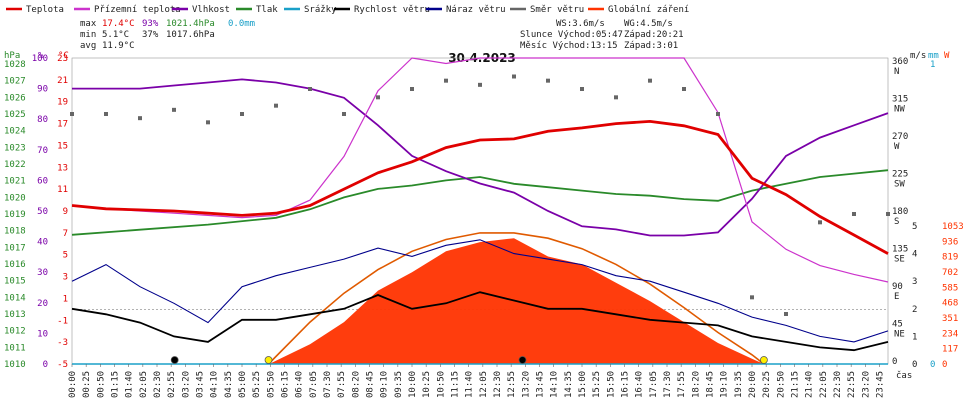 This screenshot has width=966, height=400. What do you see at coordinates (597, 384) in the screenshot?
I see `x-tick-label: 15:25` at bounding box center [597, 384].